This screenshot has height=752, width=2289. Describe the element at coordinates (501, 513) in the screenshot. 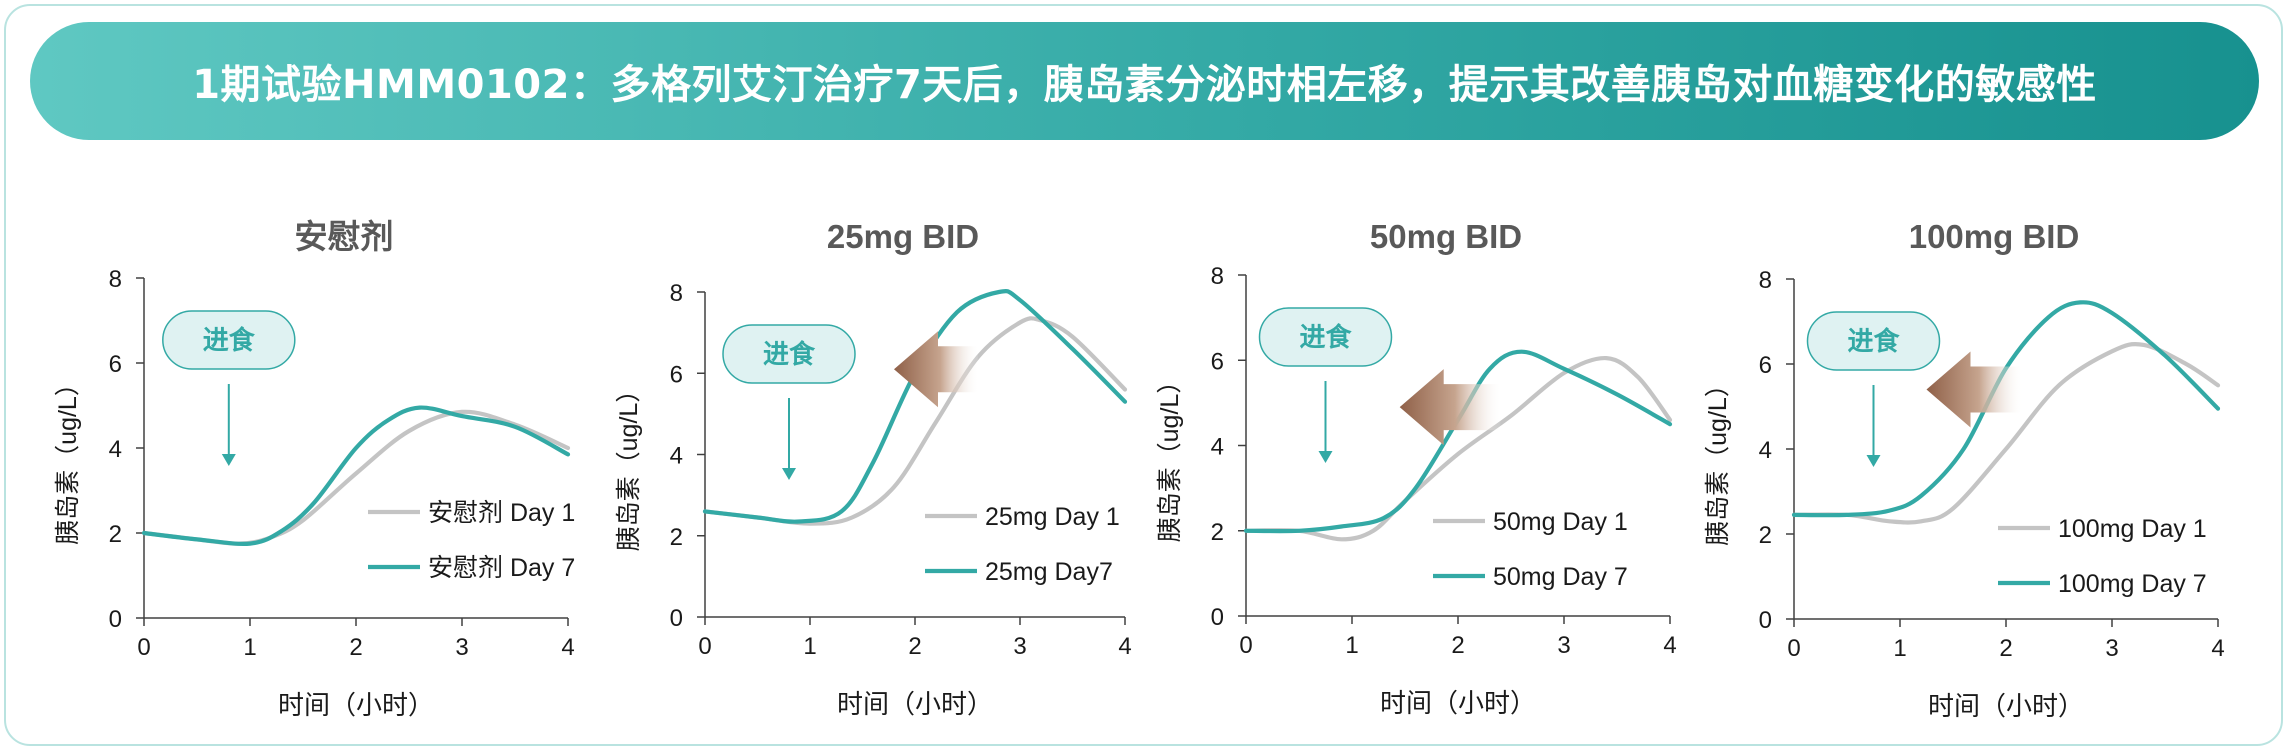

I see `legend-label: 安慰剂 Day 1` at that location.